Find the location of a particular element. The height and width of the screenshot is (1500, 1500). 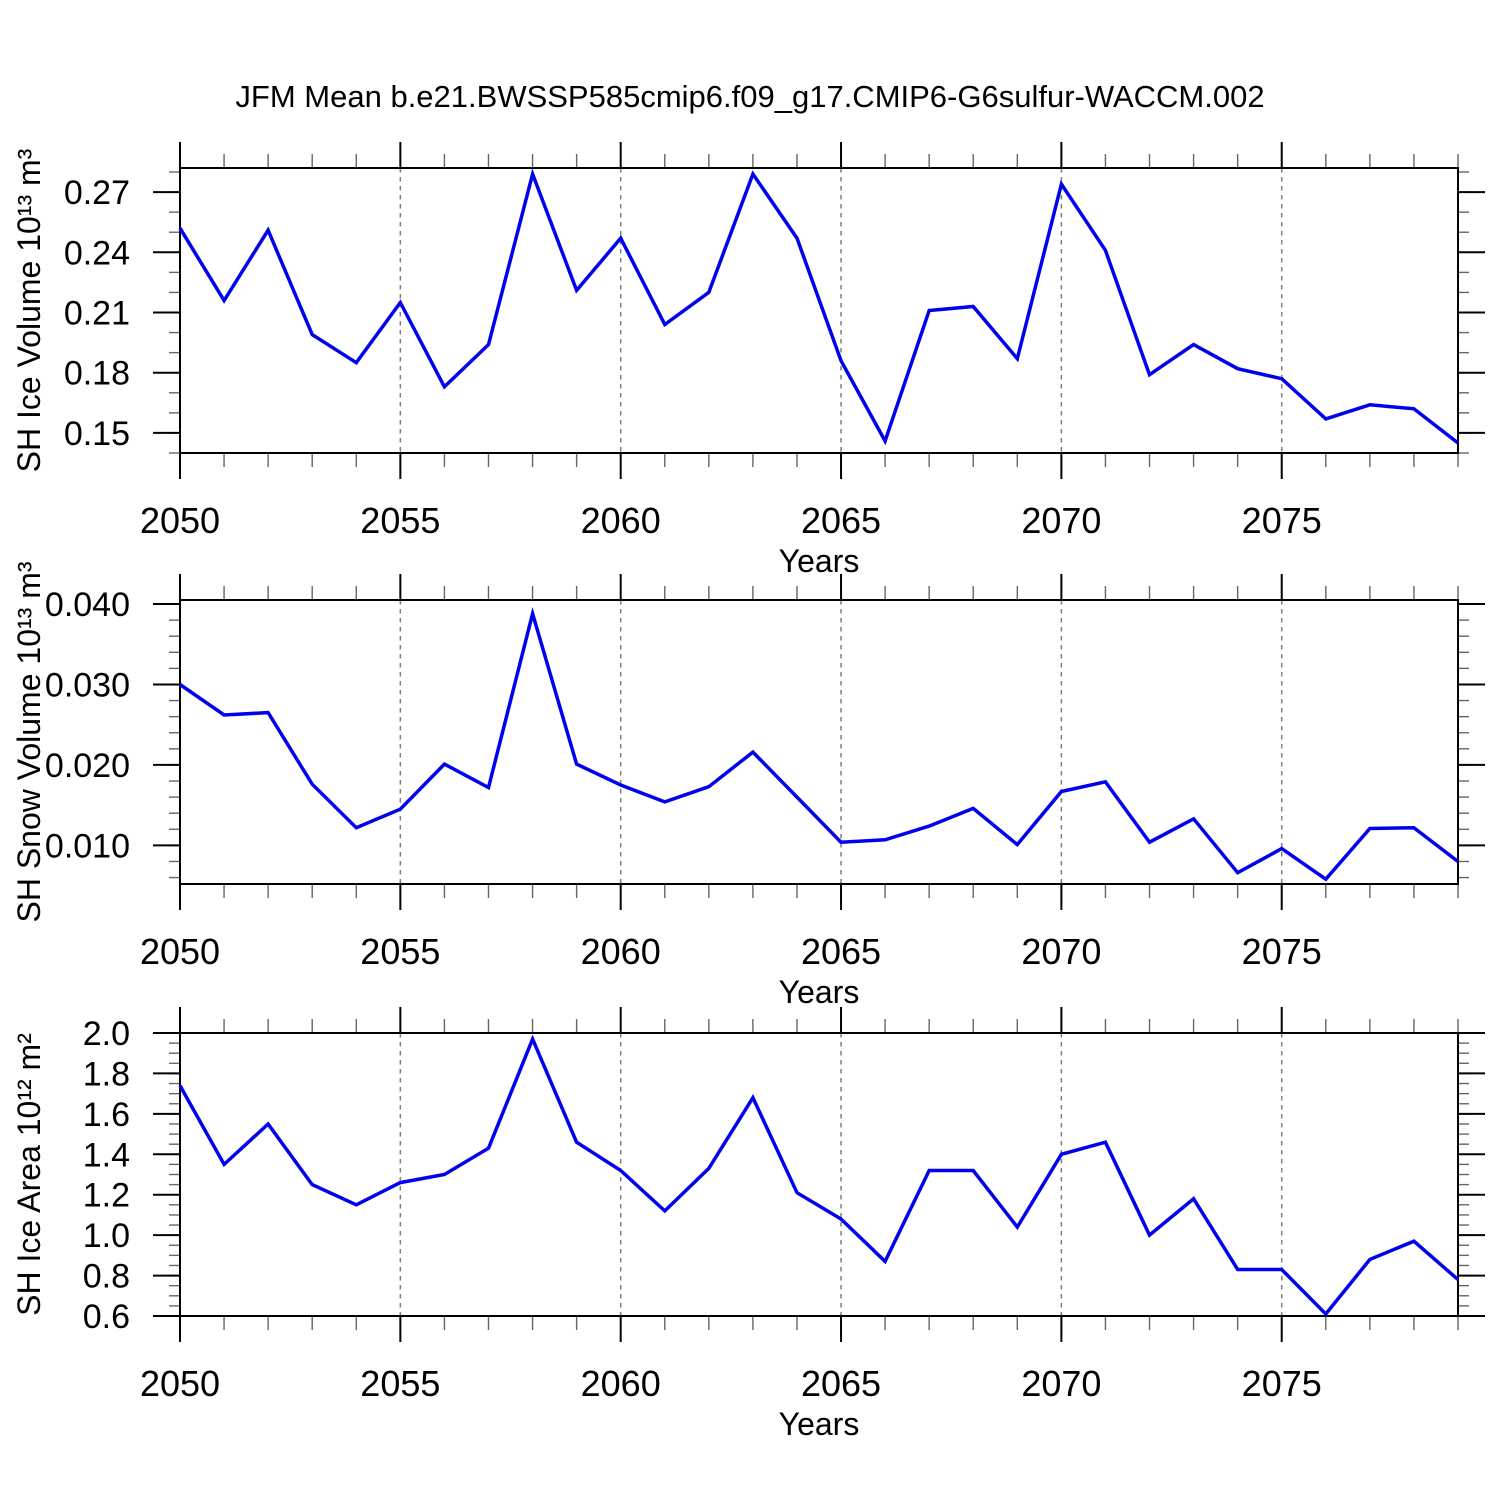

y-tick-label: 0.6 is located at coordinates (106, 1317).